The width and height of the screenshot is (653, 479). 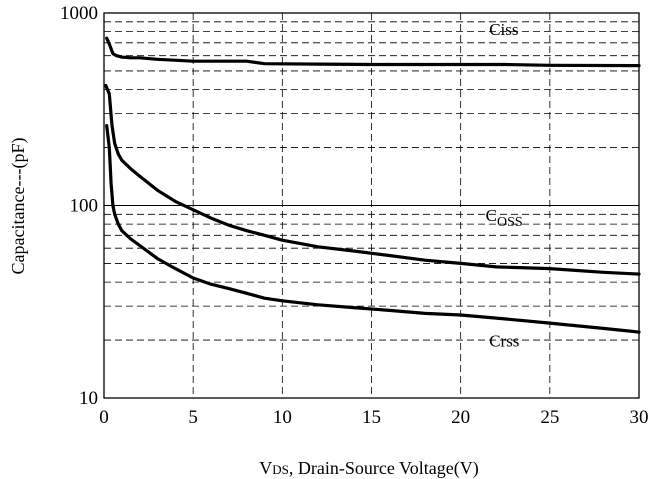 What do you see at coordinates (265, 468) in the screenshot?
I see `x-axis-title-prefix: V` at bounding box center [265, 468].